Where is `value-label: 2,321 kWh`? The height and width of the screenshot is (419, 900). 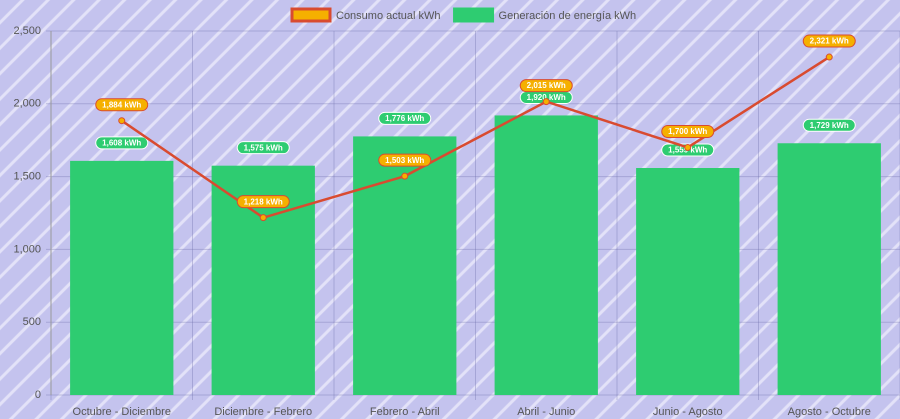 value-label: 2,321 kWh is located at coordinates (829, 41).